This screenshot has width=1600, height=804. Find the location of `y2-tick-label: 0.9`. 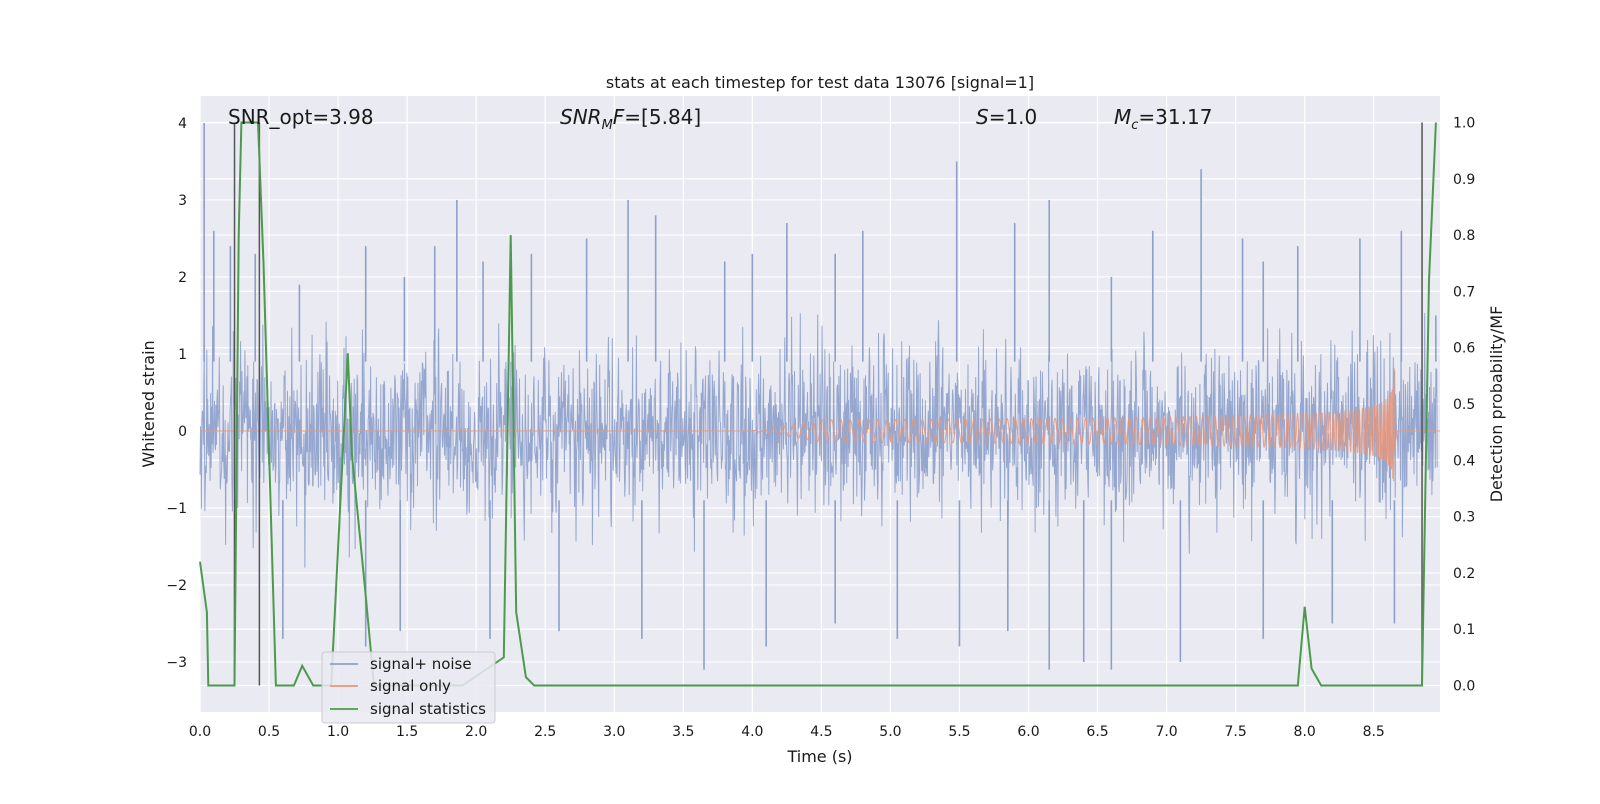

y2-tick-label: 0.9 is located at coordinates (1464, 180).